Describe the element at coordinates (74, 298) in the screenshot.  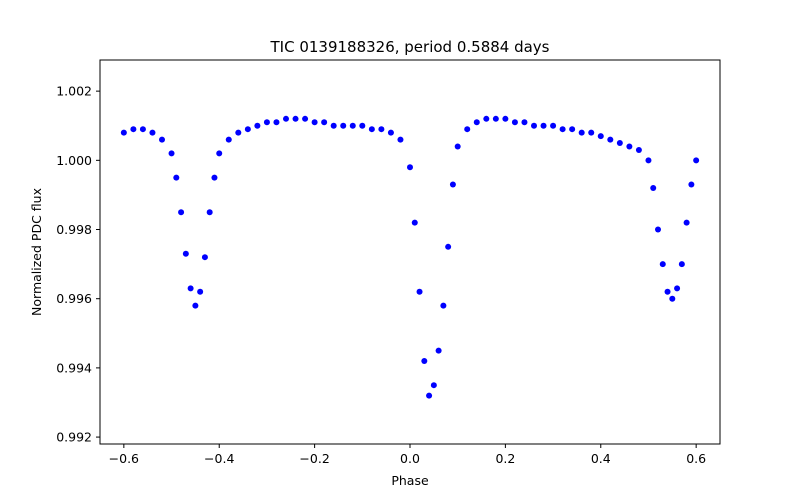
I see `y-tick-label: 0.996` at that location.